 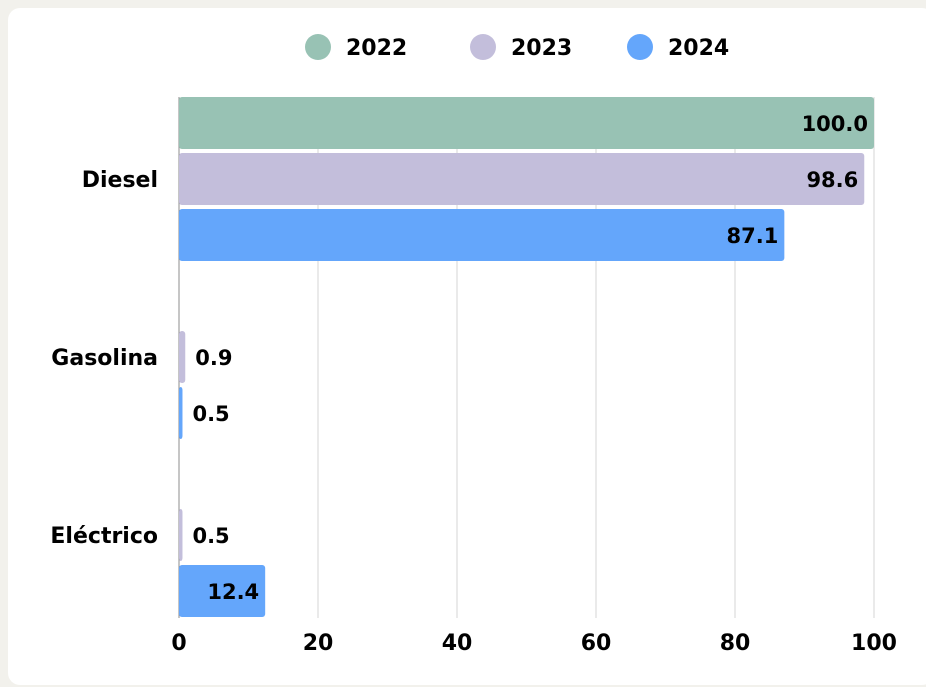 What do you see at coordinates (318, 47) in the screenshot?
I see `legend-swatch-2022` at bounding box center [318, 47].